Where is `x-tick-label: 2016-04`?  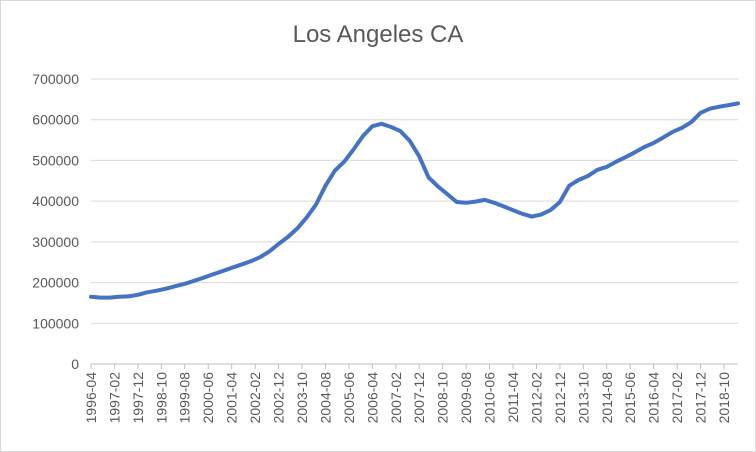 x-tick-label: 2016-04 is located at coordinates (654, 398).